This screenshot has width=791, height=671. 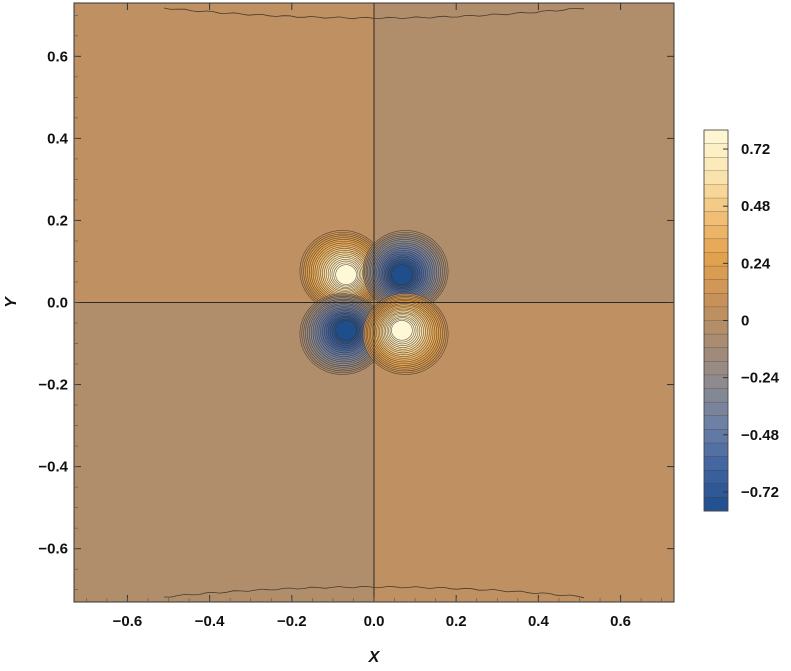 I want to click on colorbar-tick-label: −0.48, so click(x=760, y=435).